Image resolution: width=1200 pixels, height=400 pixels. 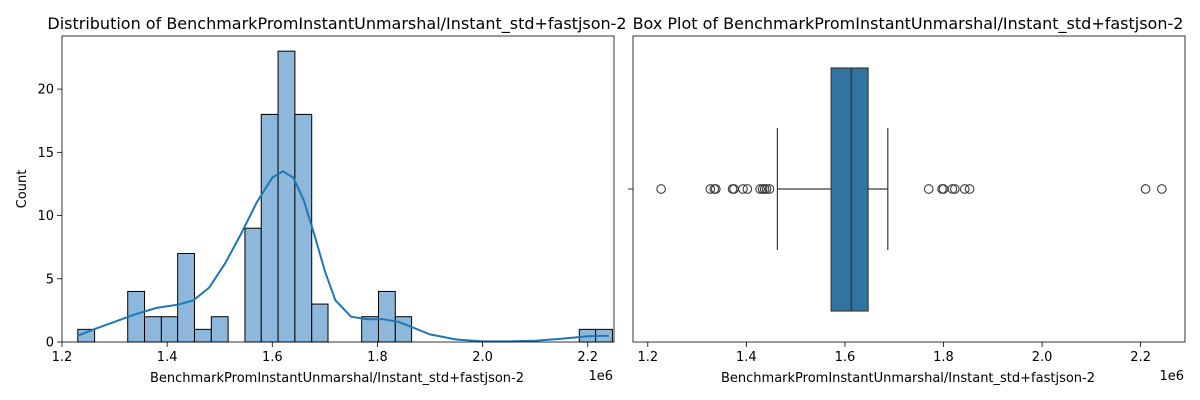 I want to click on histogram-y-ticks: 0 5 10 15 20, so click(x=49, y=217).